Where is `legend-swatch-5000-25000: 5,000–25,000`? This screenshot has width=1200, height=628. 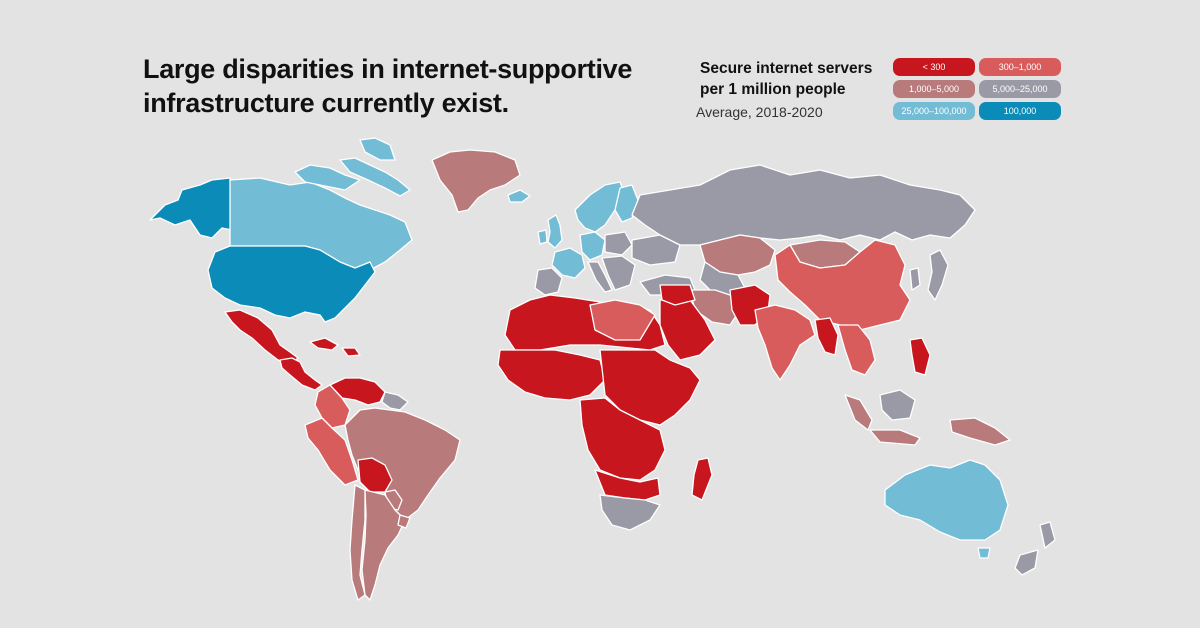 legend-swatch-5000-25000: 5,000–25,000 is located at coordinates (1020, 89).